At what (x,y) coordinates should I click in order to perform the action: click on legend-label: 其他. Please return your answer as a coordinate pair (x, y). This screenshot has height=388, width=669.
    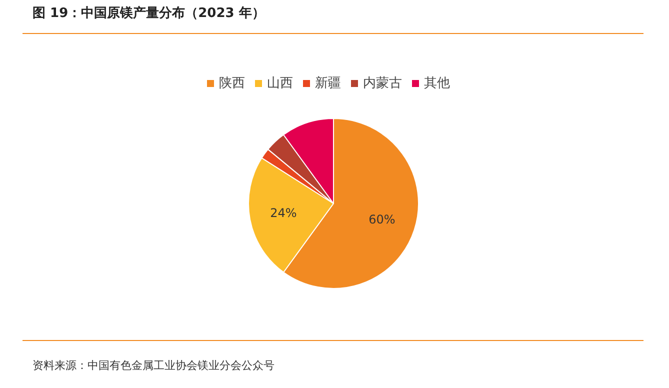
    Looking at the image, I should click on (437, 83).